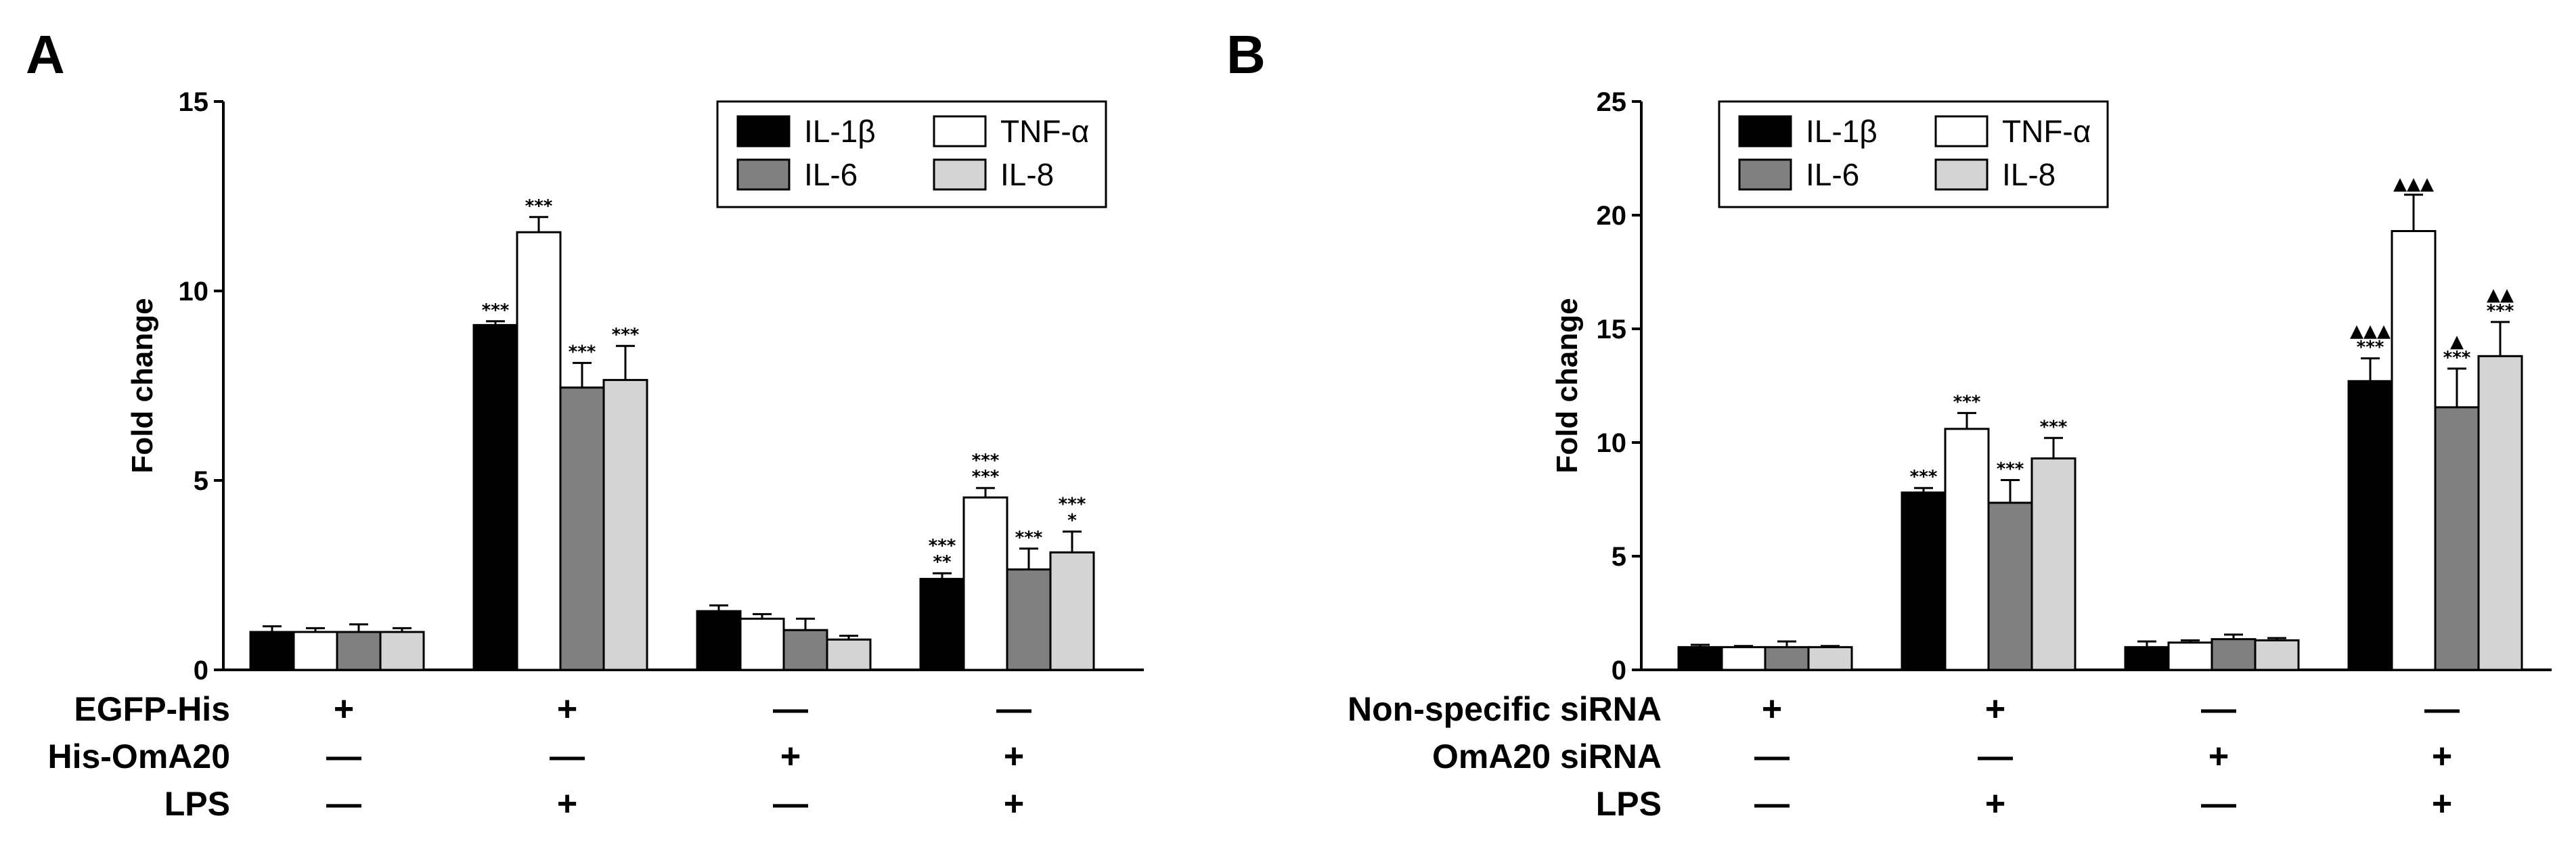  What do you see at coordinates (1619, 557) in the screenshot?
I see `y-tick-label: 5` at bounding box center [1619, 557].